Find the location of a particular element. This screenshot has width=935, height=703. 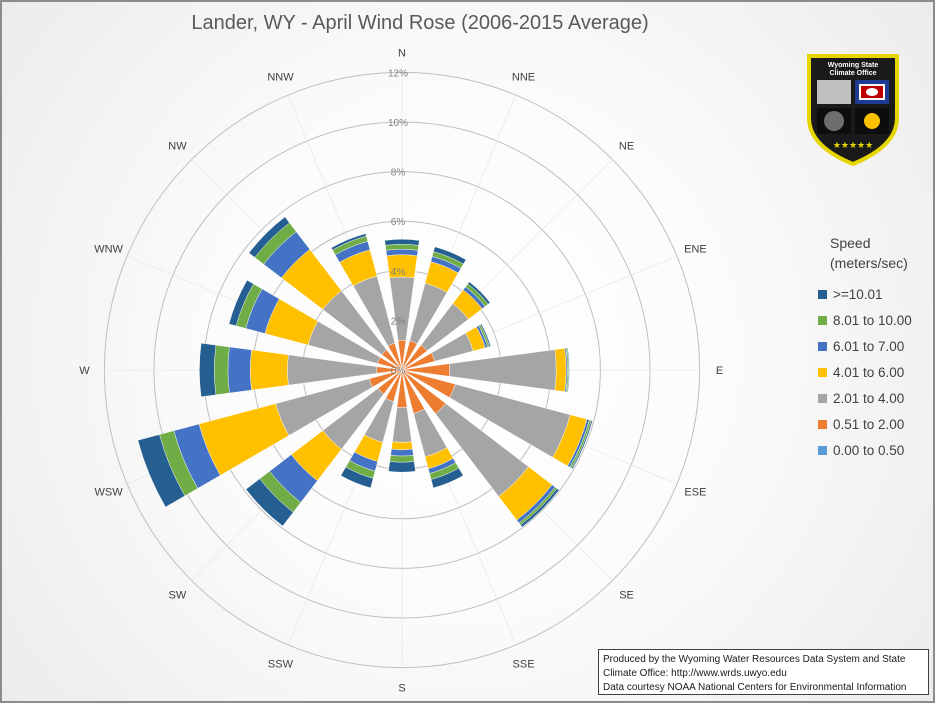

radial-tick-label: 10% is located at coordinates (398, 123).